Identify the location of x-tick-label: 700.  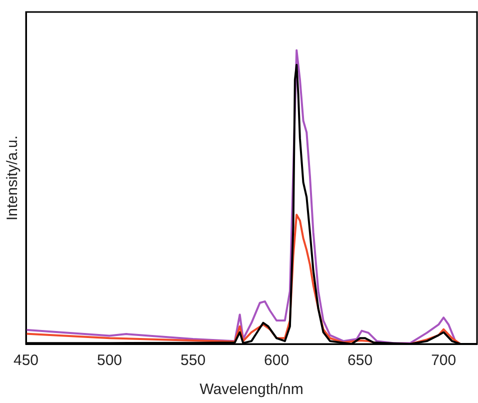
(443, 361).